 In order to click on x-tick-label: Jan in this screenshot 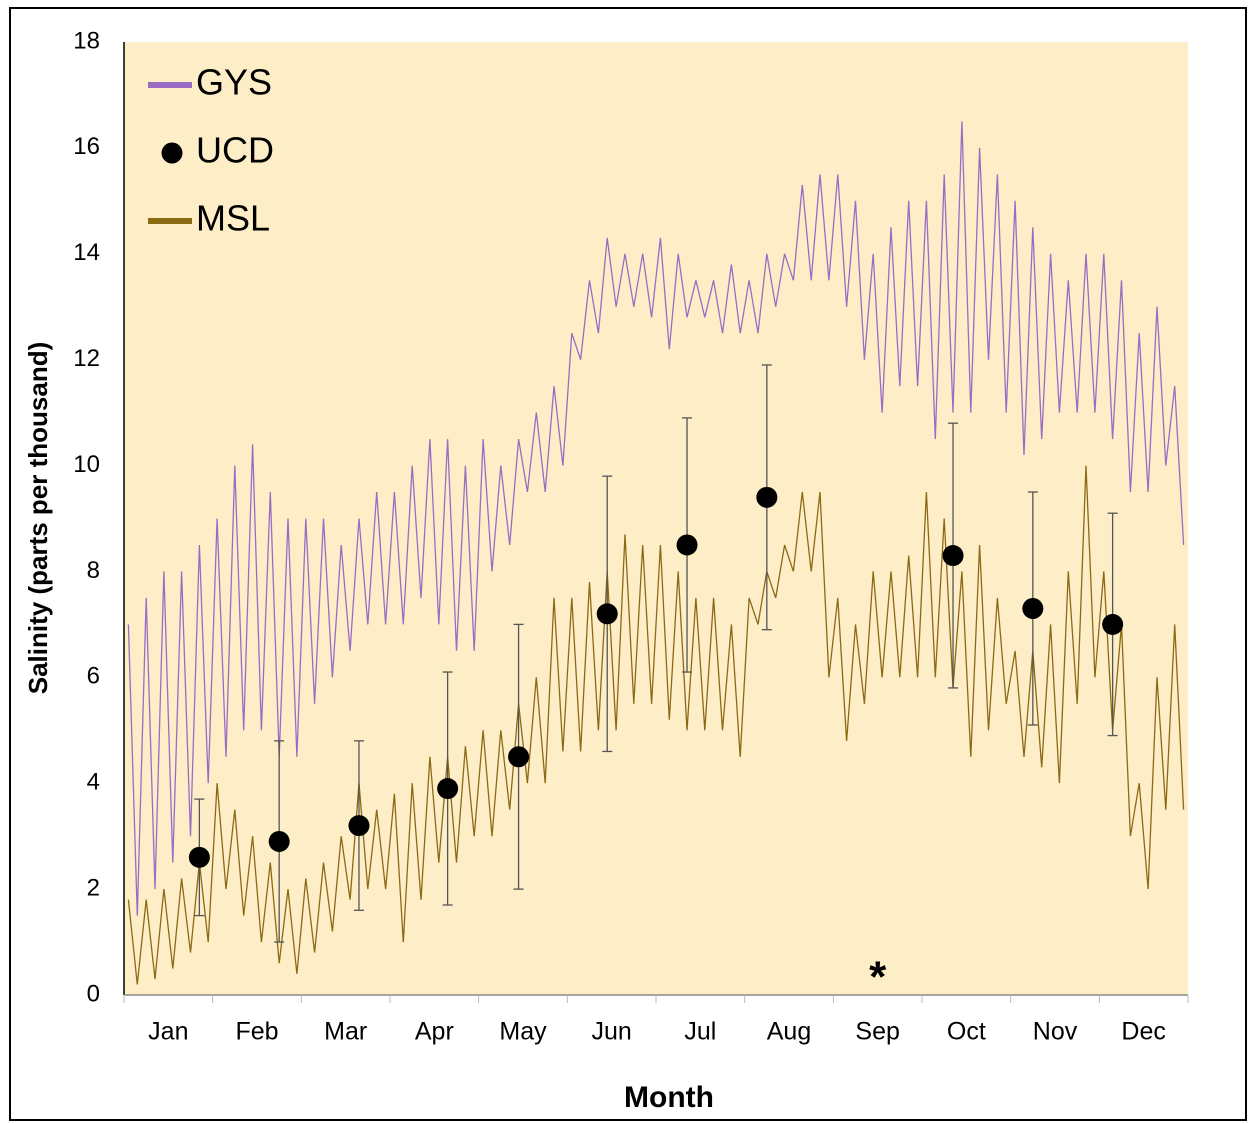, I will do `click(168, 1032)`.